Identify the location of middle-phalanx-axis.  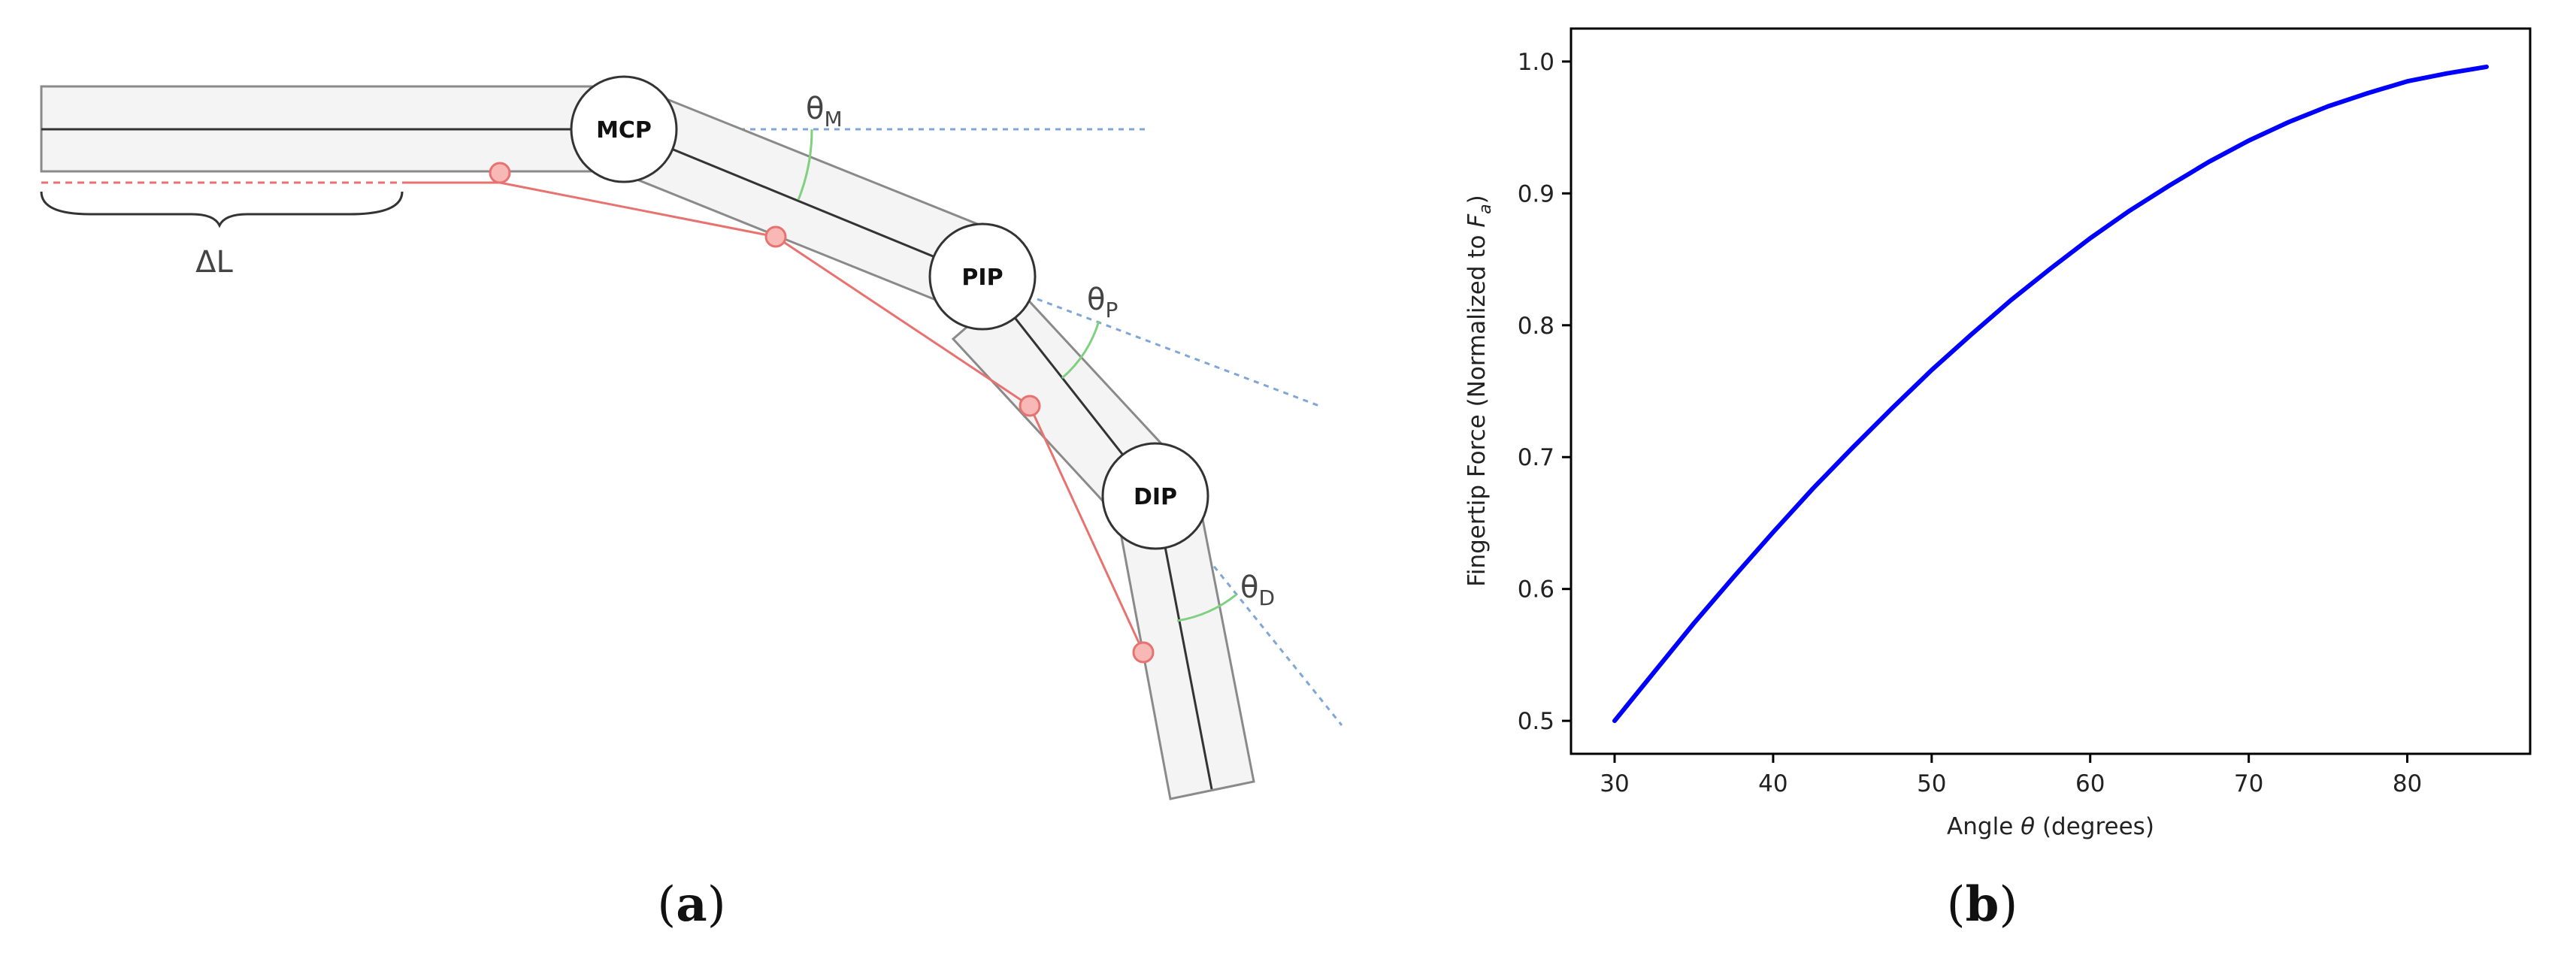
(803, 203).